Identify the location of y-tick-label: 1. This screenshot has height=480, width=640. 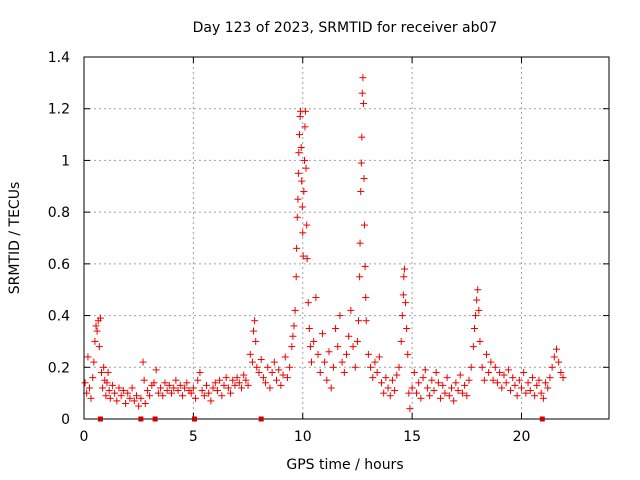
(65, 161).